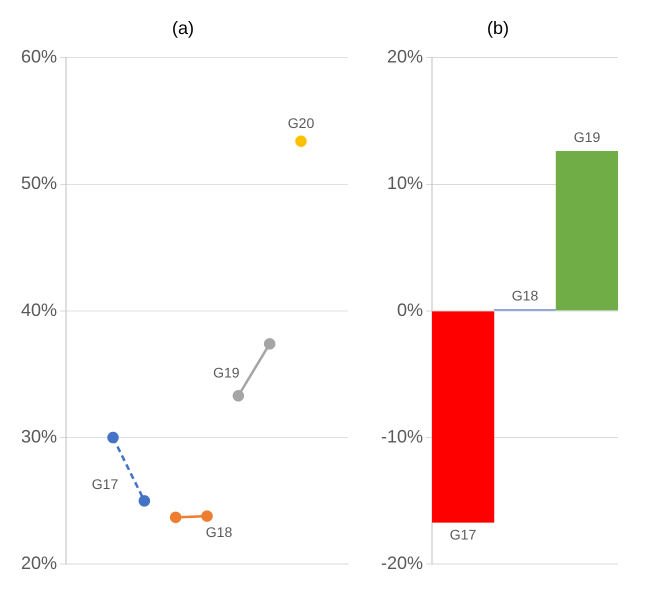 Image resolution: width=651 pixels, height=596 pixels. I want to click on y-tick-label: 50%, so click(39, 183).